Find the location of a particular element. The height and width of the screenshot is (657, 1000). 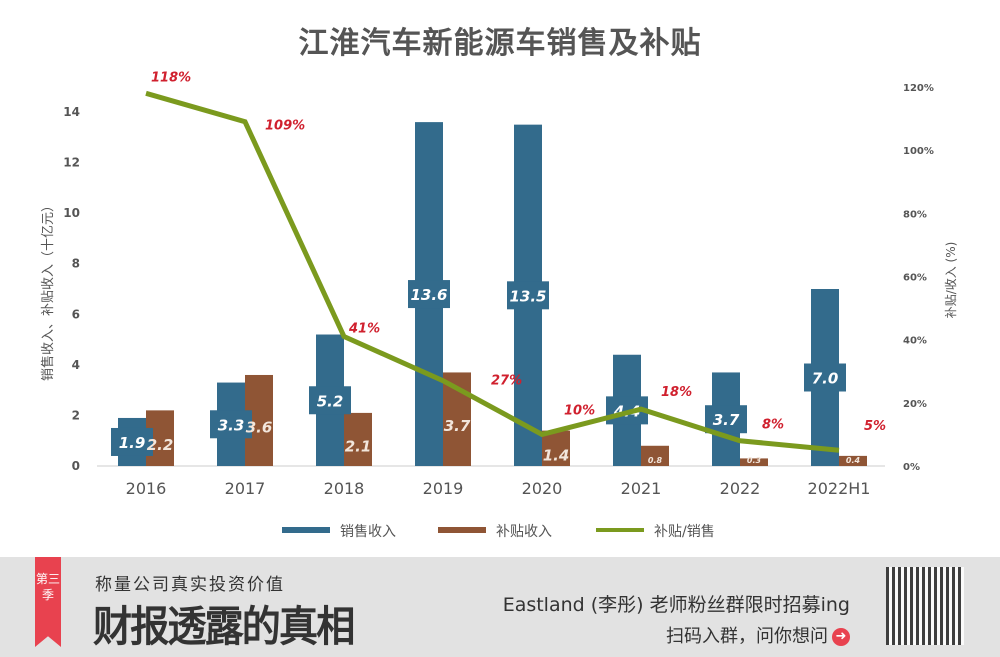

x-tick-label: 2018 is located at coordinates (344, 488).